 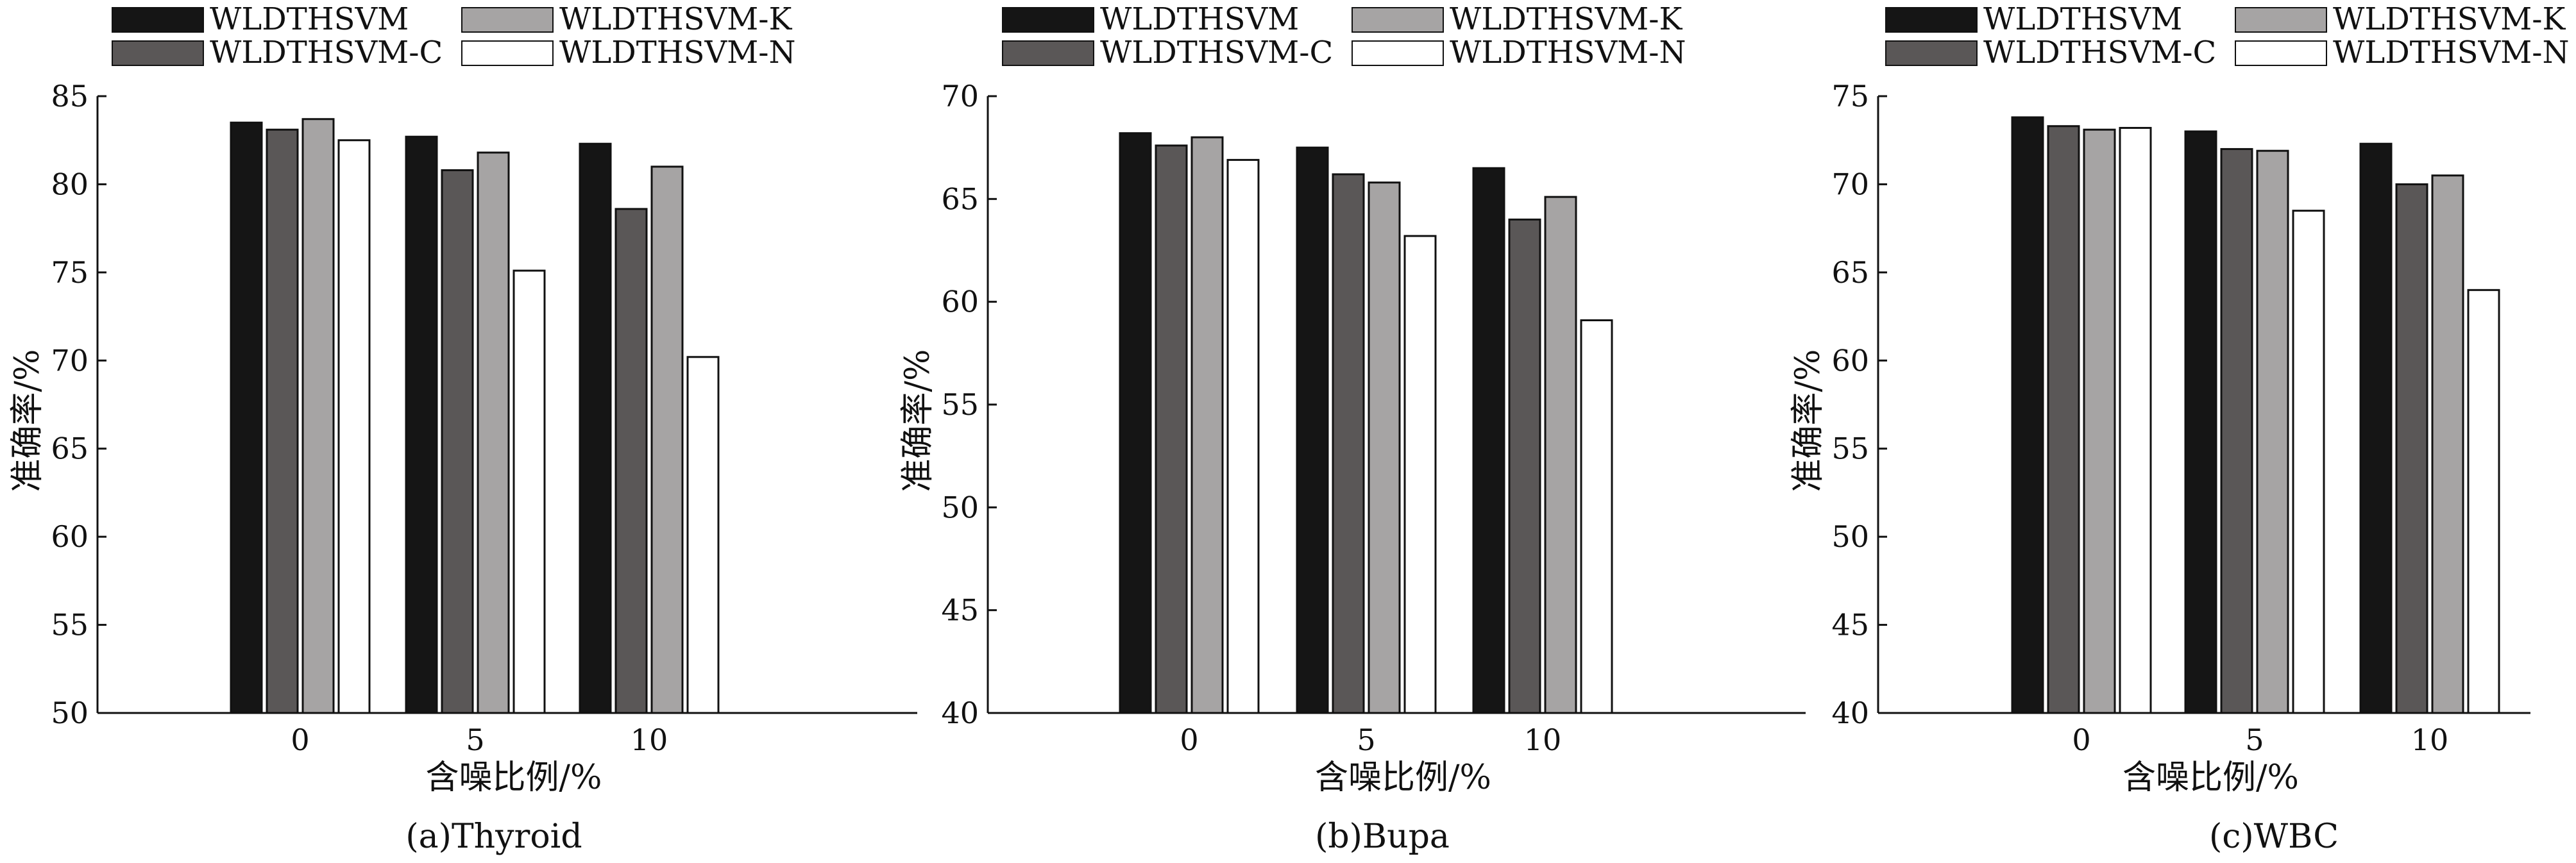 I want to click on y-tick-label: 85, so click(x=70, y=96).